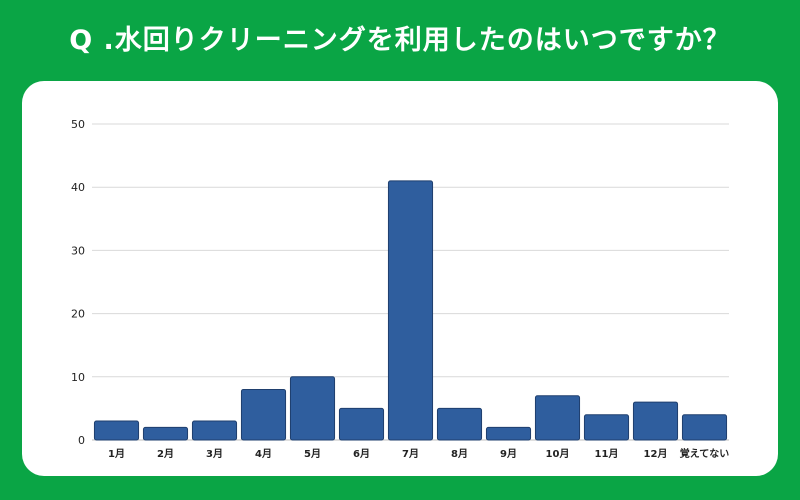  What do you see at coordinates (607, 454) in the screenshot?
I see `x-tick-label: 11月` at bounding box center [607, 454].